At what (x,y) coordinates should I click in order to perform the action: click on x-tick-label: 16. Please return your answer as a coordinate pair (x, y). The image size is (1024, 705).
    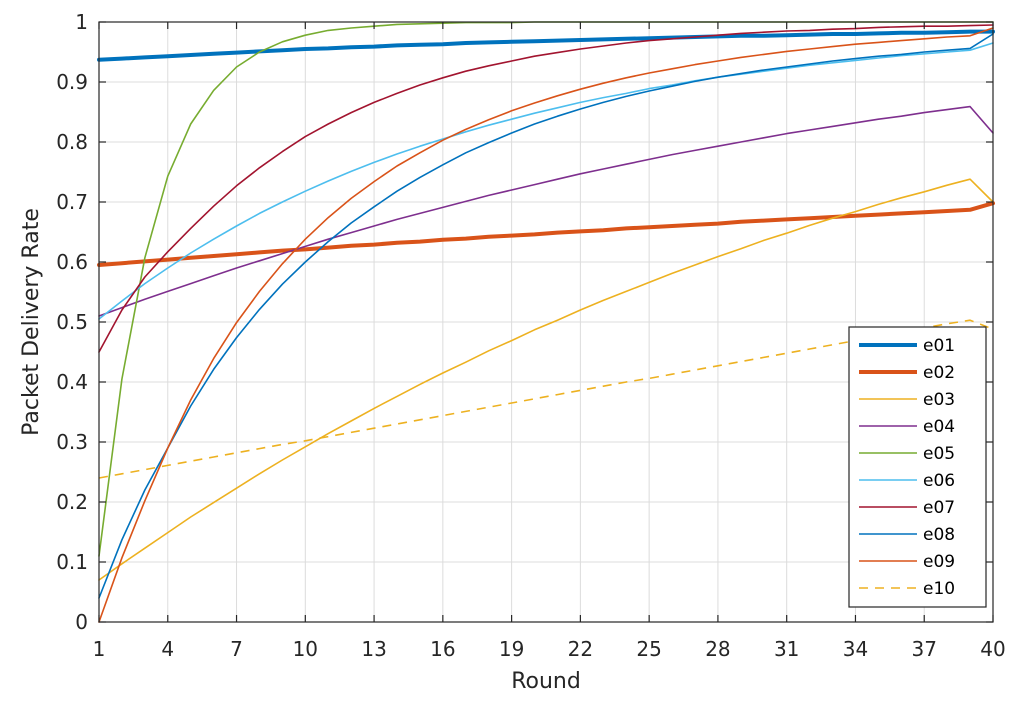
    Looking at the image, I should click on (442, 649).